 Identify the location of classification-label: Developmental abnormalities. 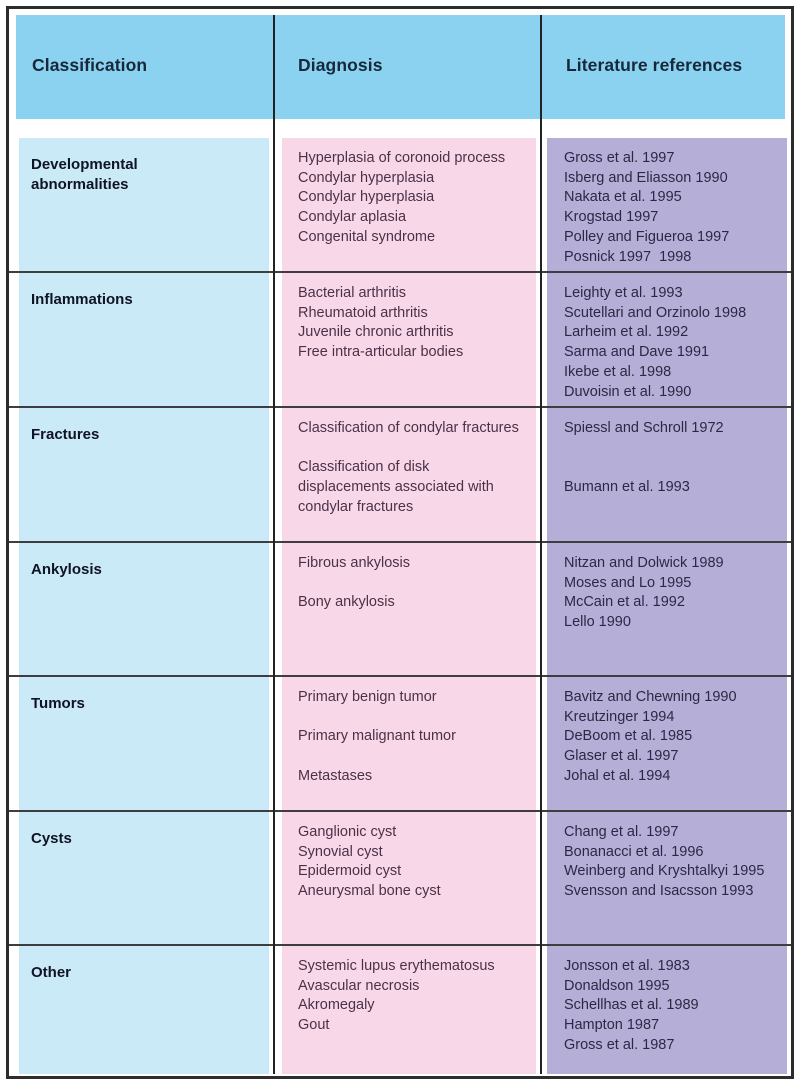
(84, 174).